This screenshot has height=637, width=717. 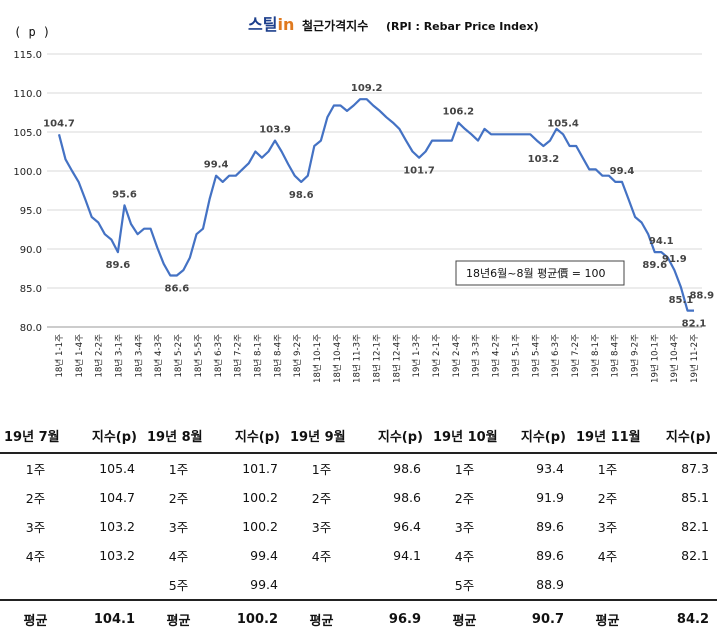 What do you see at coordinates (550, 468) in the screenshot?
I see `index-value-cell: 93.4` at bounding box center [550, 468].